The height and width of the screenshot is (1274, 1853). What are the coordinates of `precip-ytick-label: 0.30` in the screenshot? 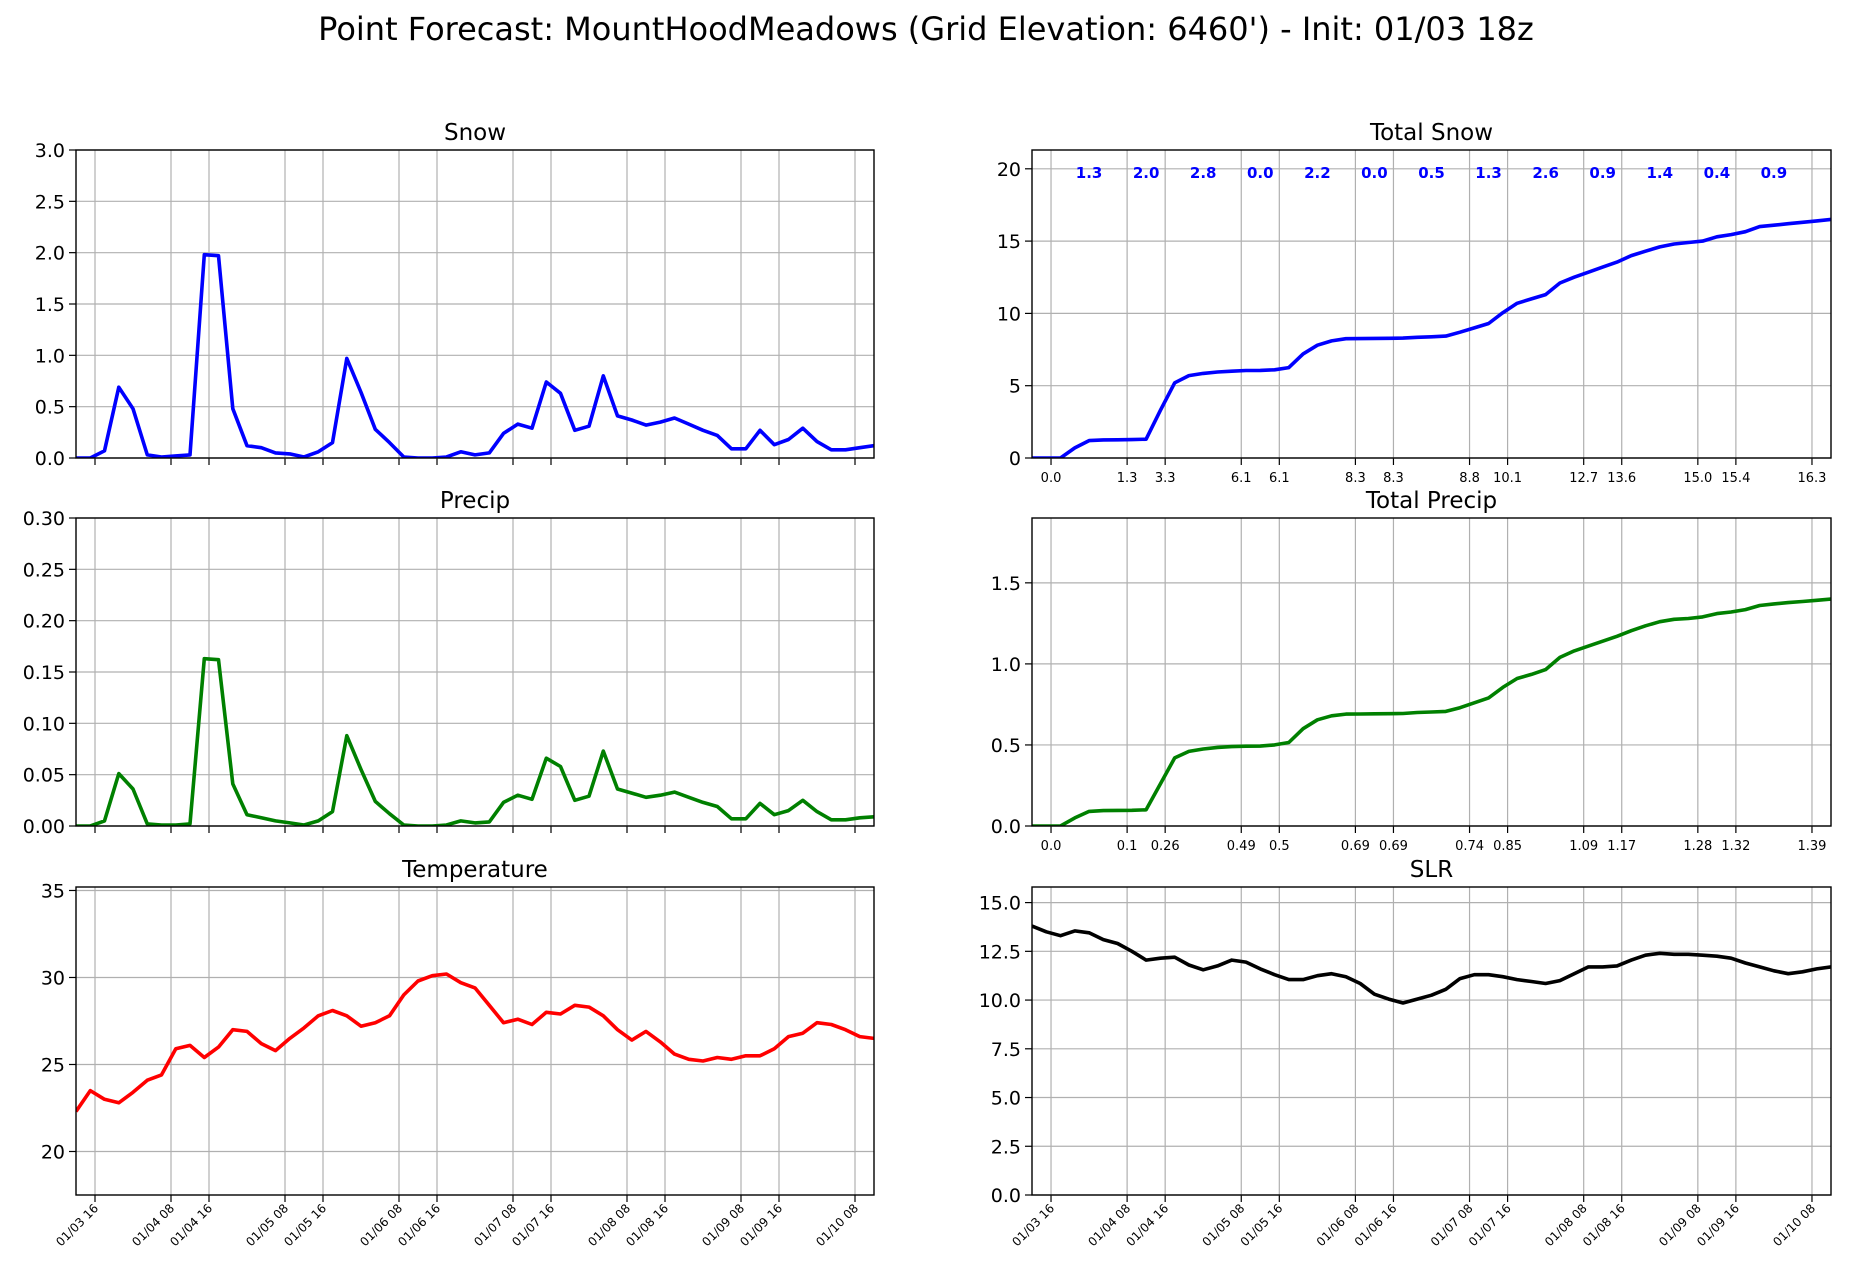 It's located at (44, 519).